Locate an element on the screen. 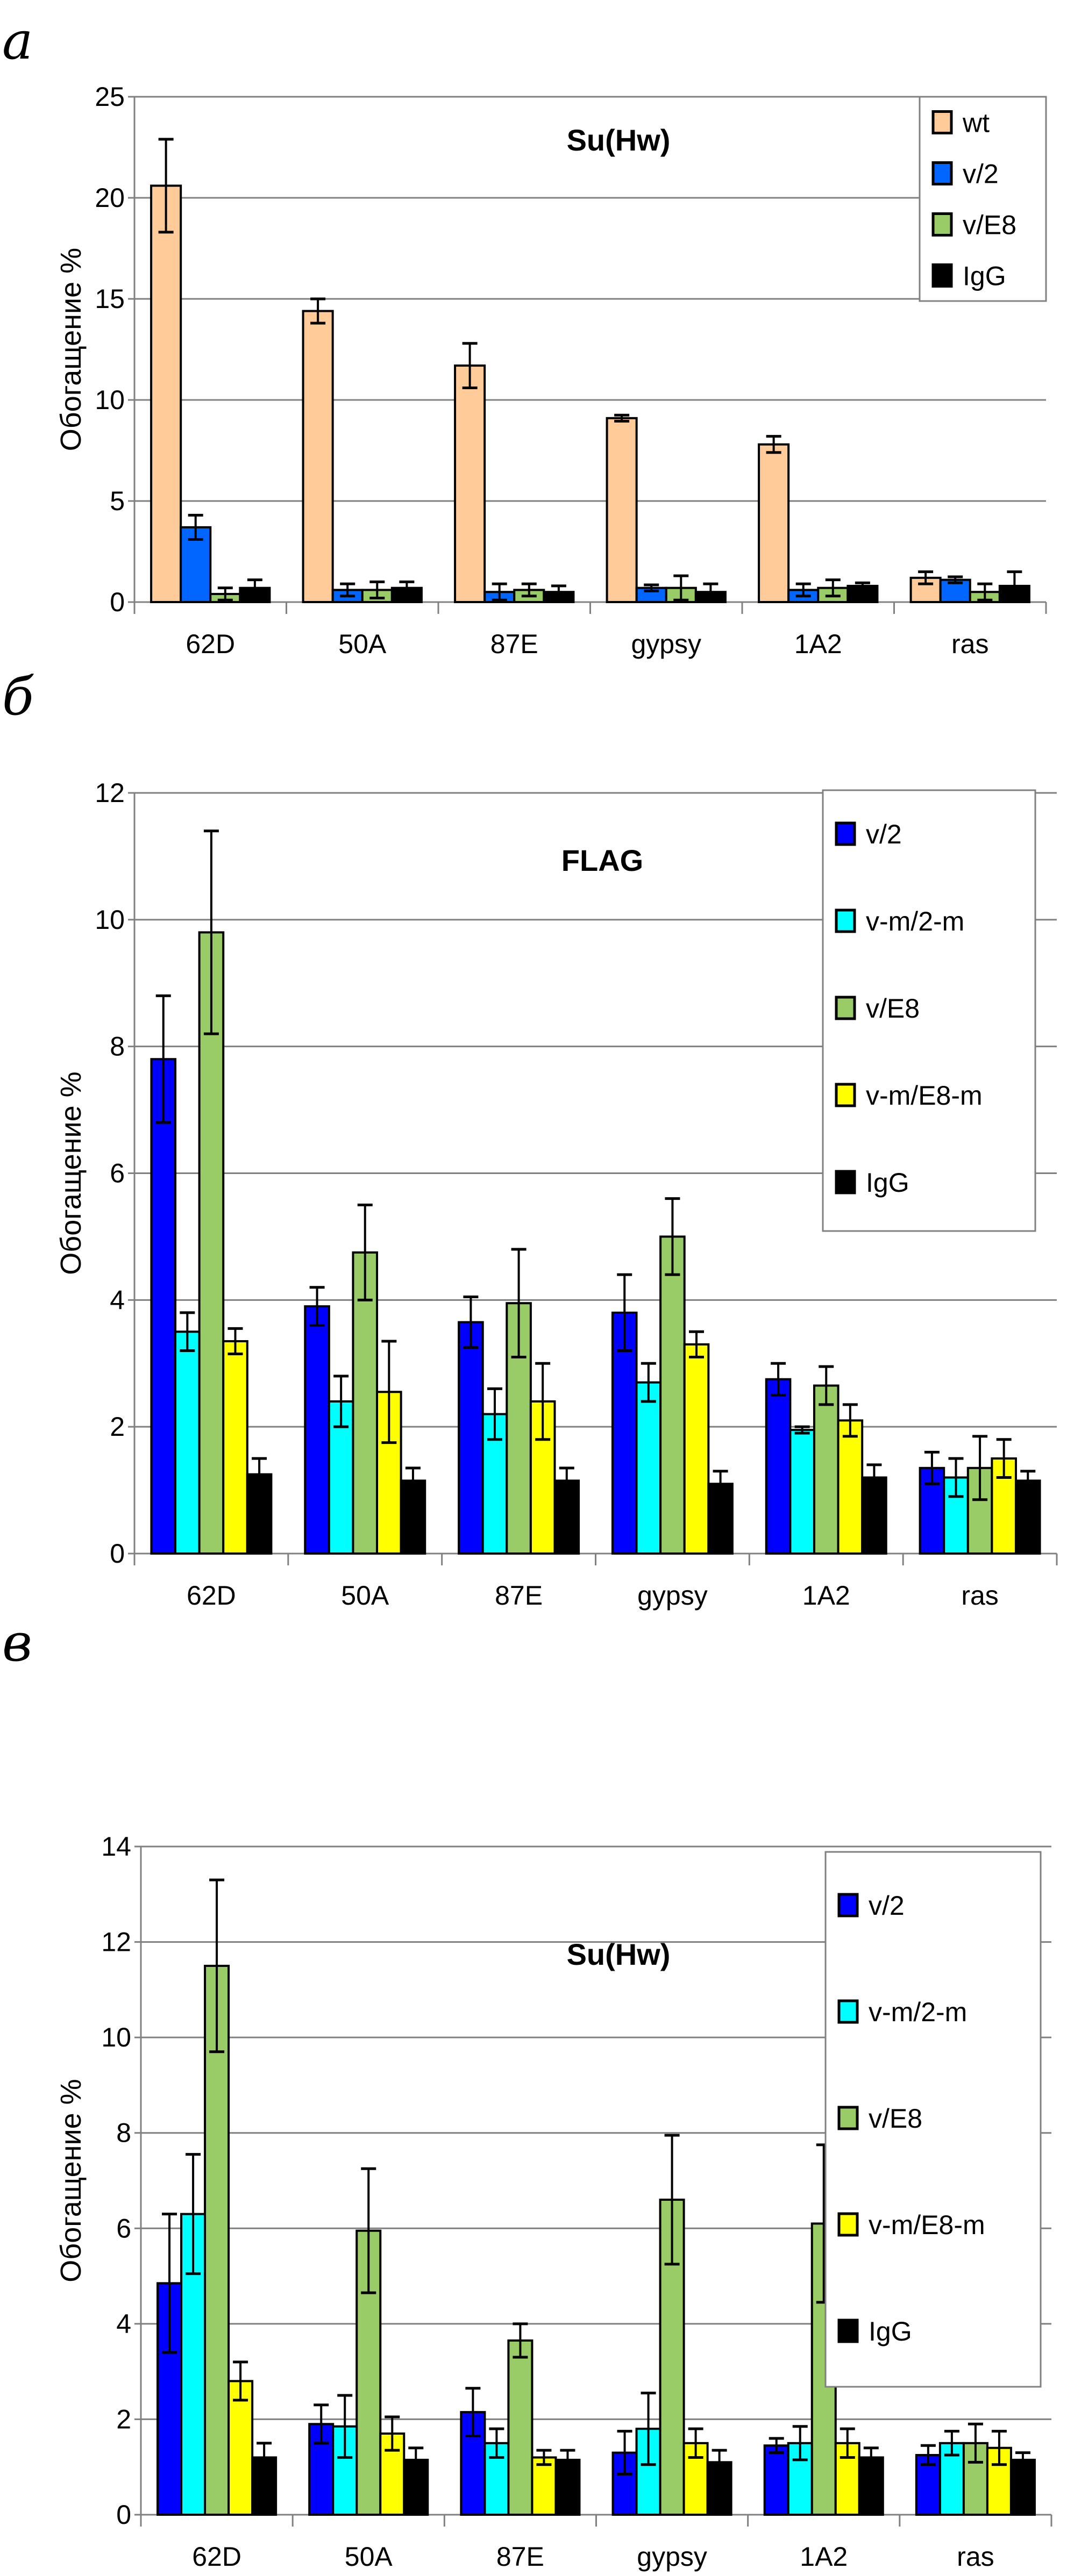 The image size is (1067, 2576). bar-v-m-2-m-gypsy is located at coordinates (648, 1468).